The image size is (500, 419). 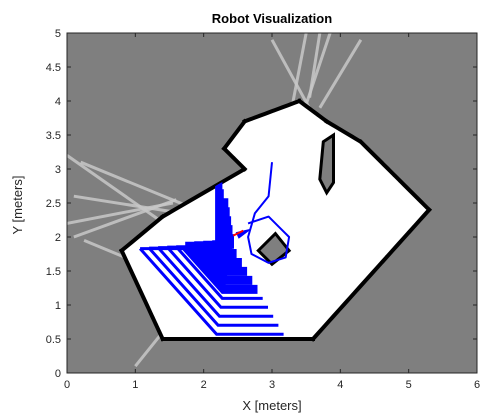 What do you see at coordinates (58, 170) in the screenshot?
I see `y-tick-label: 3` at bounding box center [58, 170].